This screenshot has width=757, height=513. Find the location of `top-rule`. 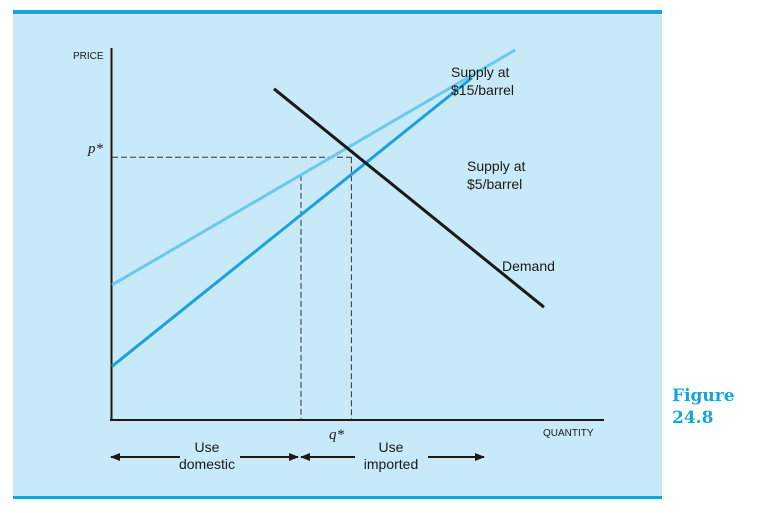

top-rule is located at coordinates (337, 12).